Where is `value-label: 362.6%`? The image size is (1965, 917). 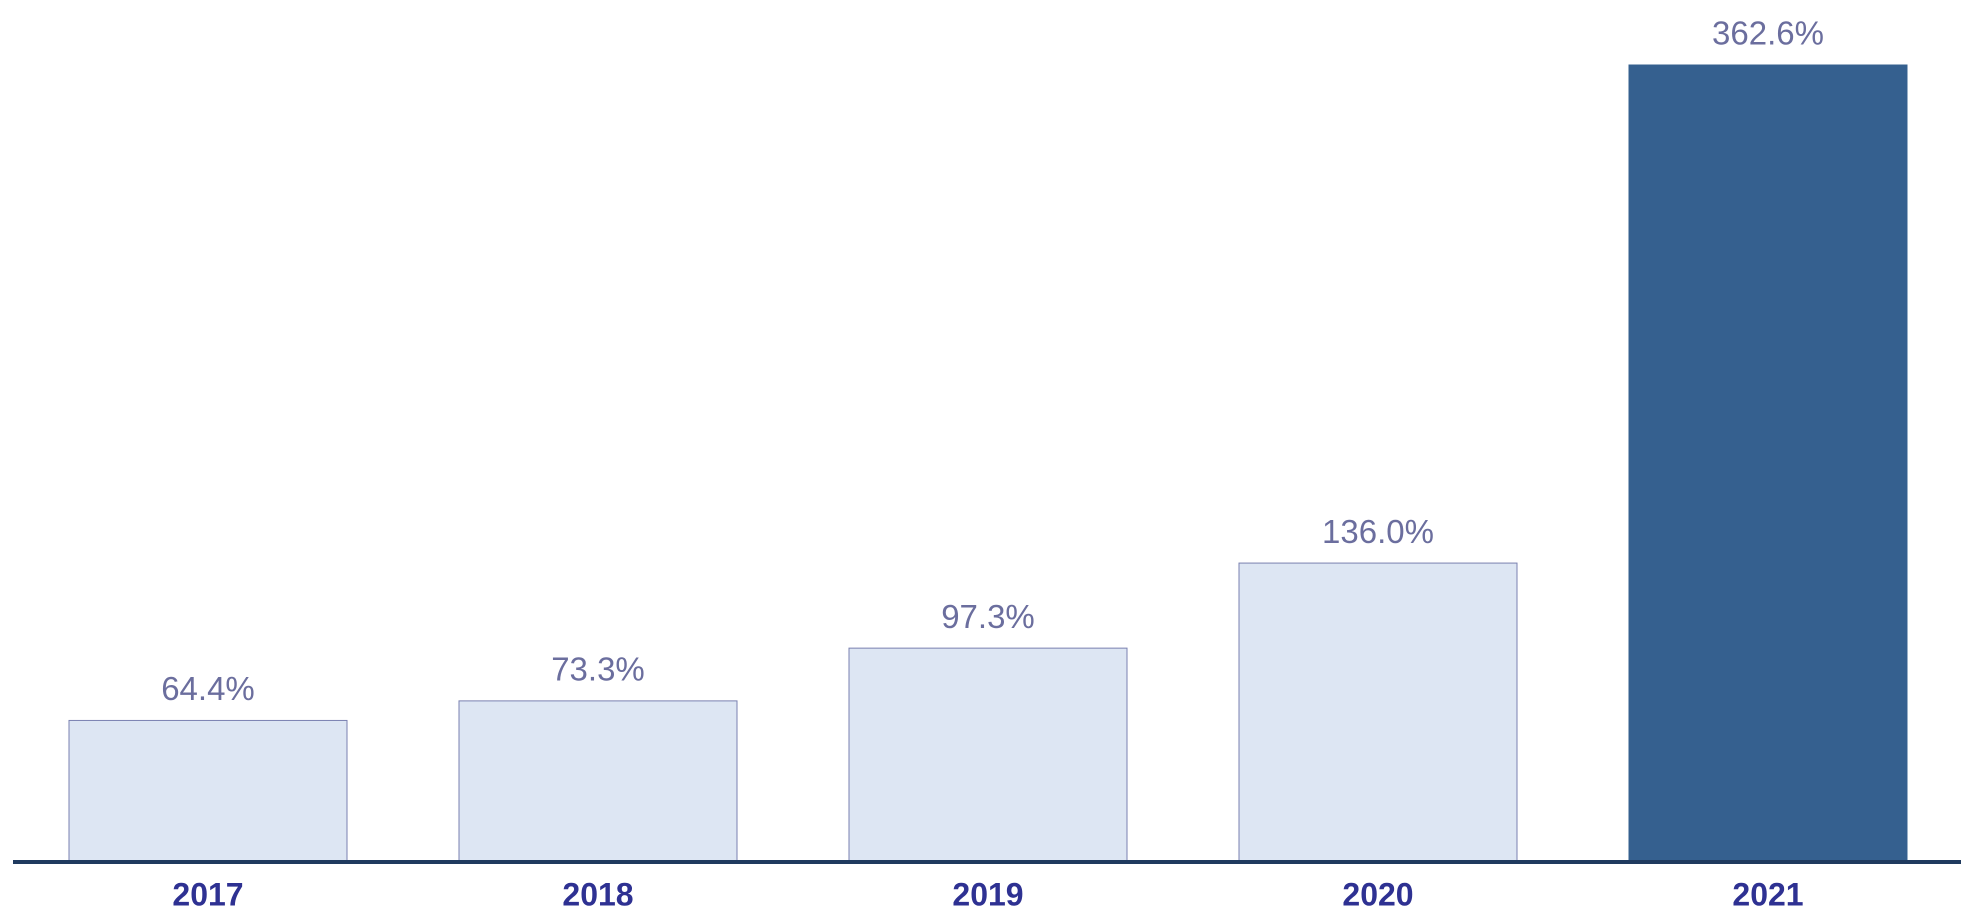
value-label: 362.6% is located at coordinates (1768, 33).